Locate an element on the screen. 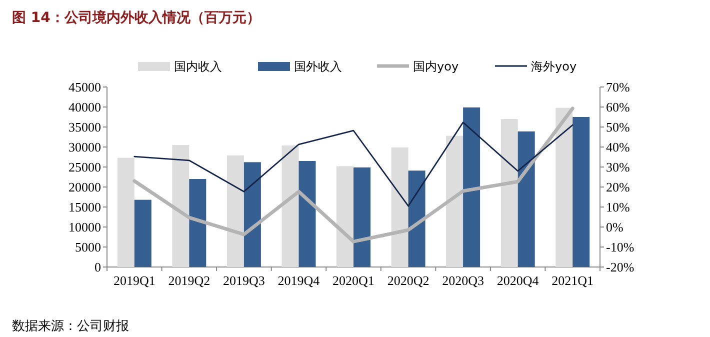  y2-tick-label: 20% is located at coordinates (618, 187).